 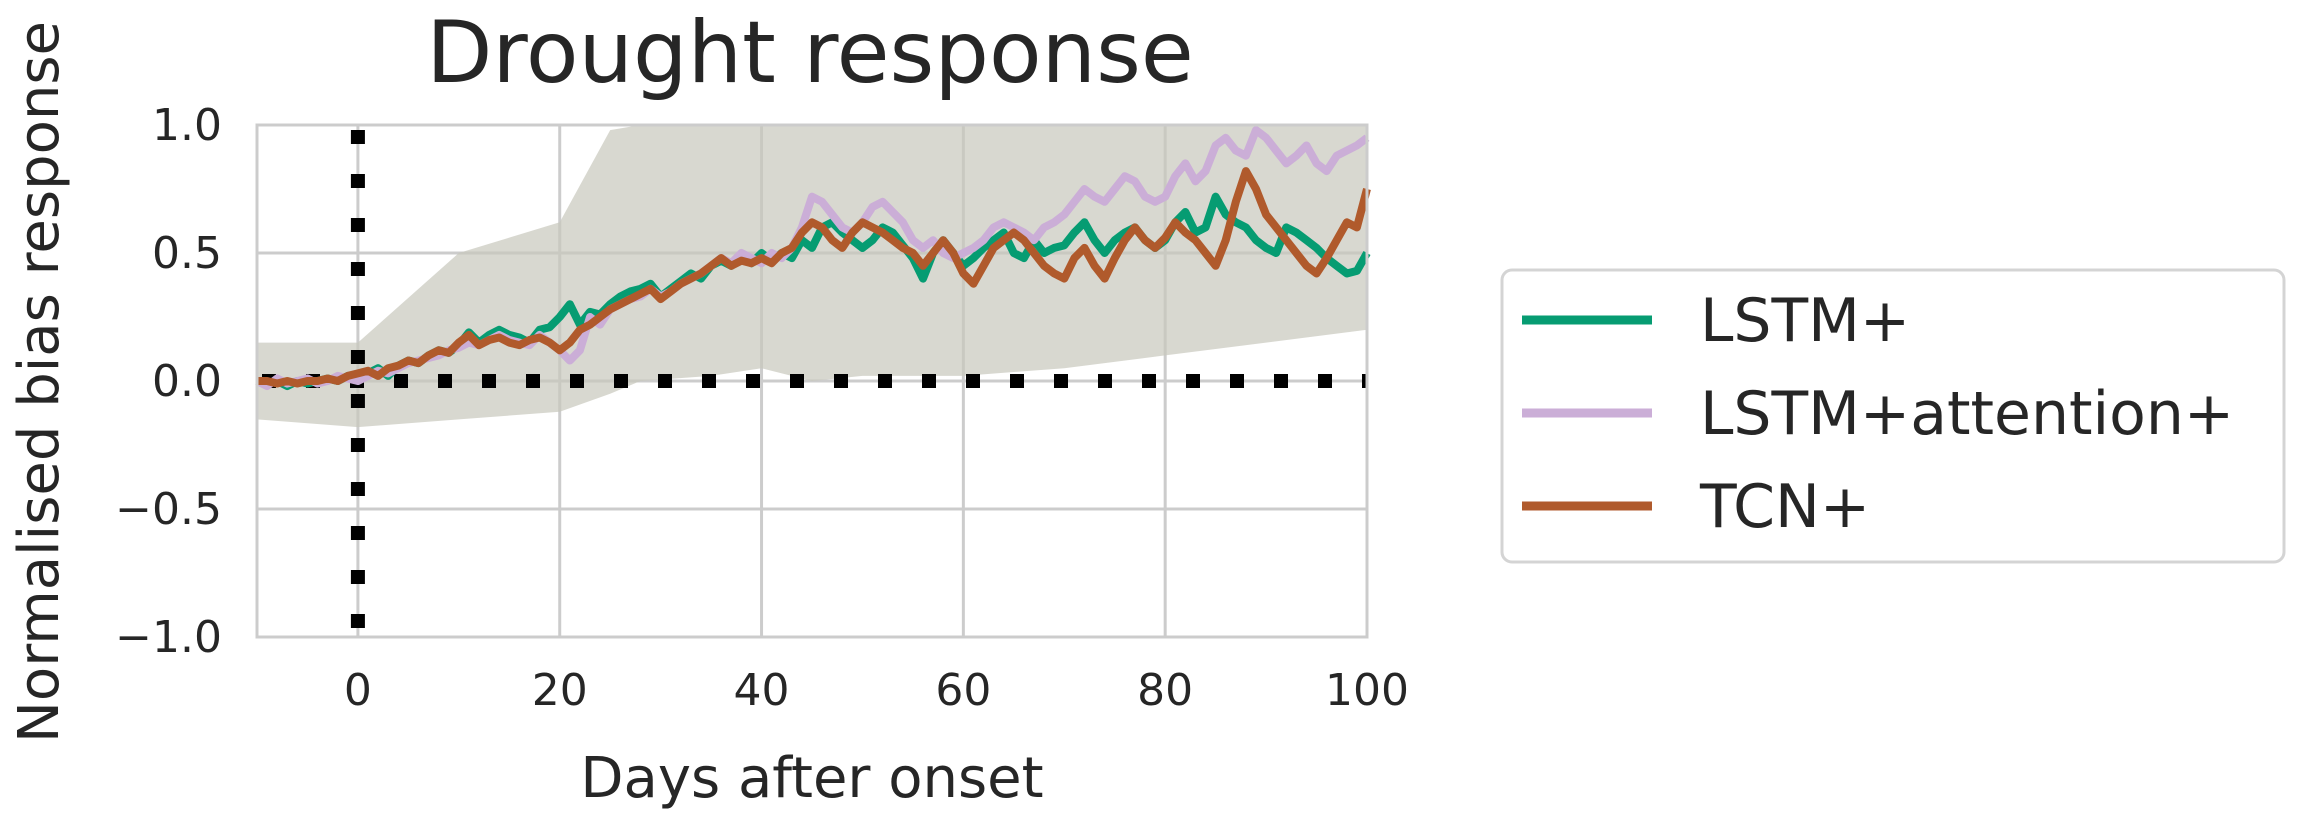 I want to click on y-tick-label: 0.0, so click(x=187, y=381).